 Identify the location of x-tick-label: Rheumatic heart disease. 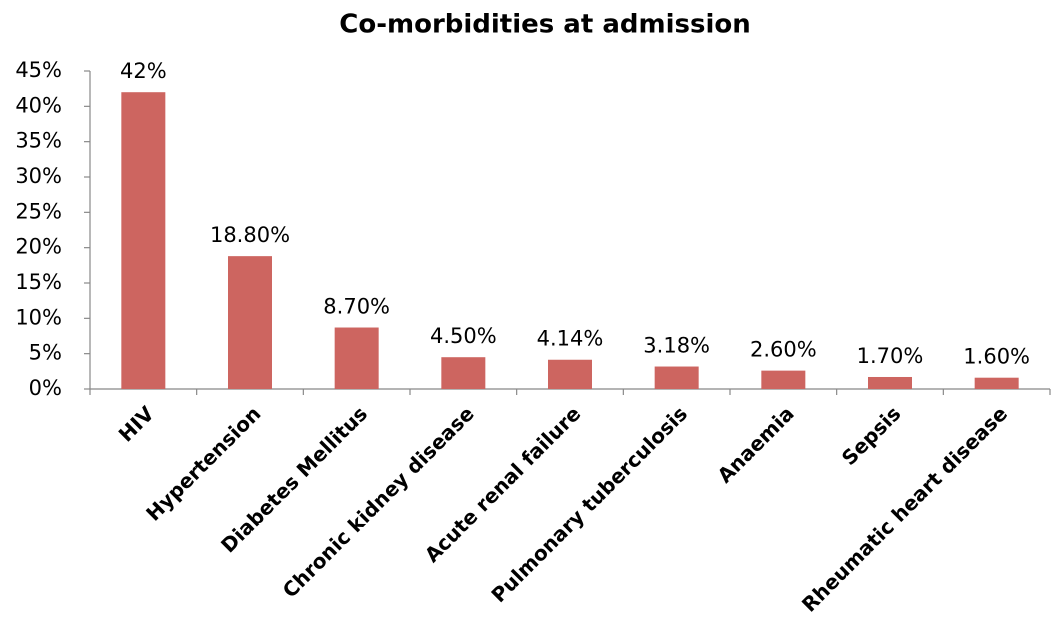
(904, 508).